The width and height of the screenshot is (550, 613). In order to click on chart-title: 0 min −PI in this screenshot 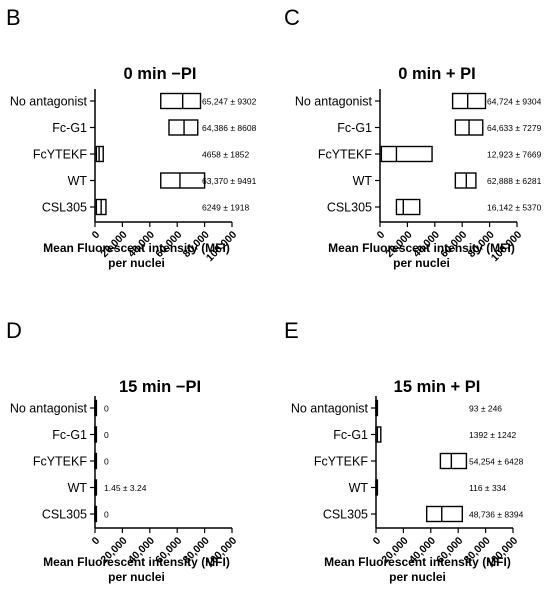, I will do `click(160, 74)`.